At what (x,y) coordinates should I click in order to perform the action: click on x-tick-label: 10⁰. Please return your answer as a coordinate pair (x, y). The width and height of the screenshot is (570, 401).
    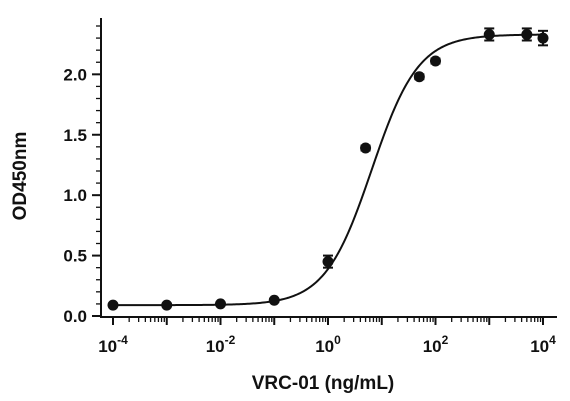
    Looking at the image, I should click on (328, 344).